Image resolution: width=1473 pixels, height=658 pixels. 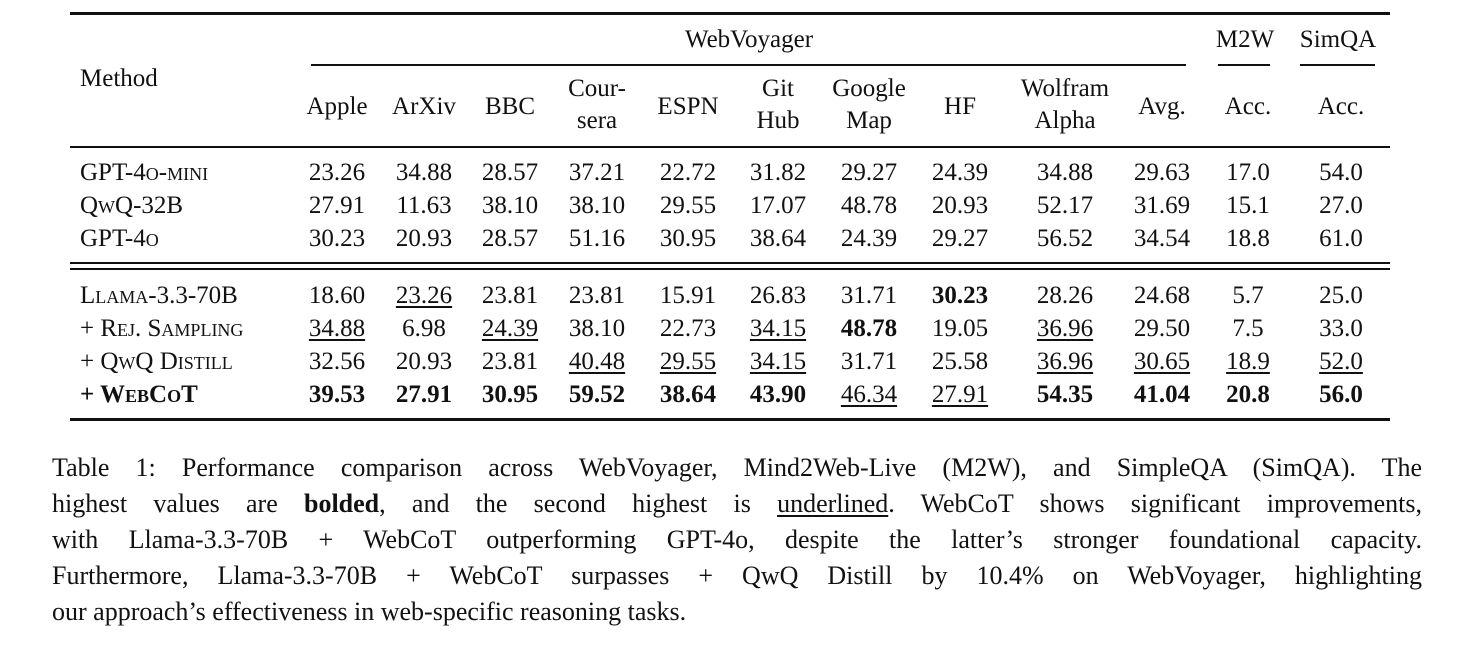 What do you see at coordinates (597, 361) in the screenshot?
I see `table-cell: 40.48` at bounding box center [597, 361].